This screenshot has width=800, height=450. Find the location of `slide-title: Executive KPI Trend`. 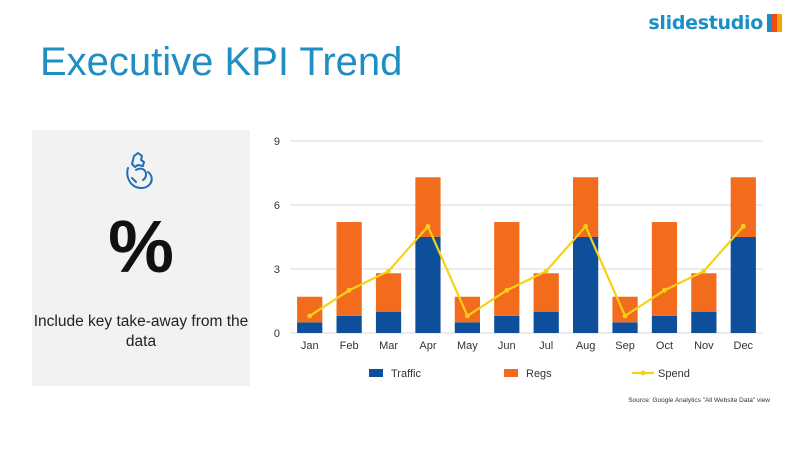

slide-title: Executive KPI Trend is located at coordinates (221, 62).